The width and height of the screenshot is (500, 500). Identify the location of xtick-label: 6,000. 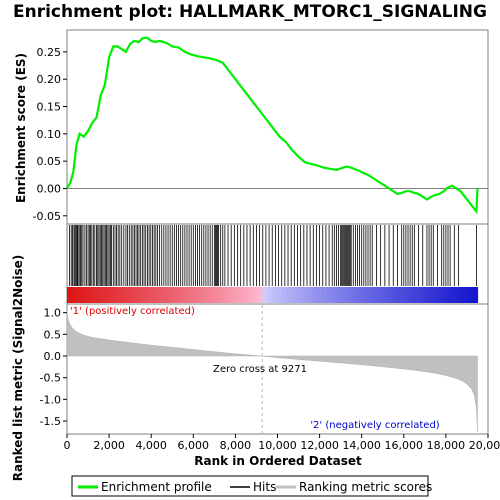
(194, 445).